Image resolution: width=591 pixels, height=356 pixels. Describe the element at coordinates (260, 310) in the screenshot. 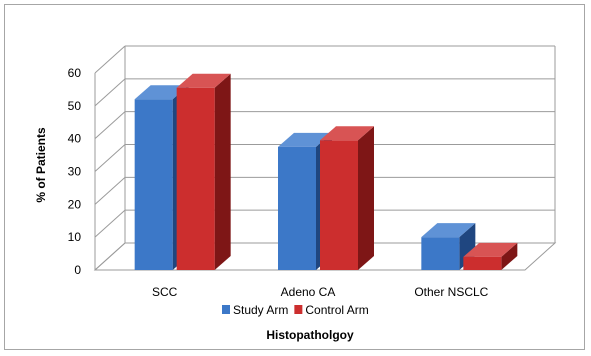

I see `legend-label: Study Arm` at that location.